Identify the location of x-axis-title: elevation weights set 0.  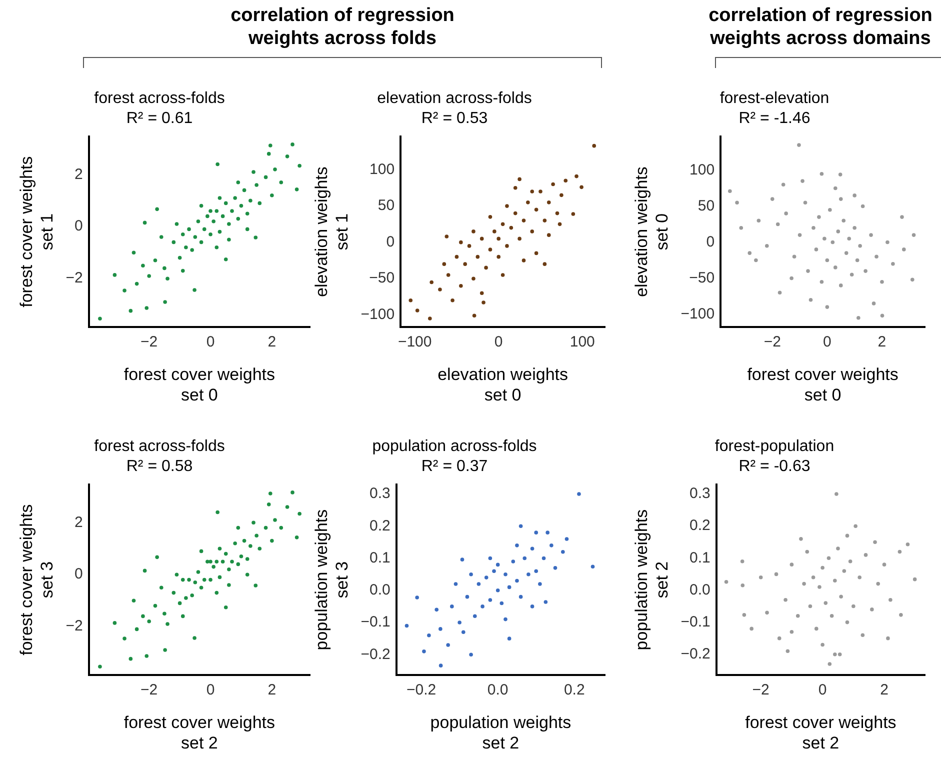
(503, 384).